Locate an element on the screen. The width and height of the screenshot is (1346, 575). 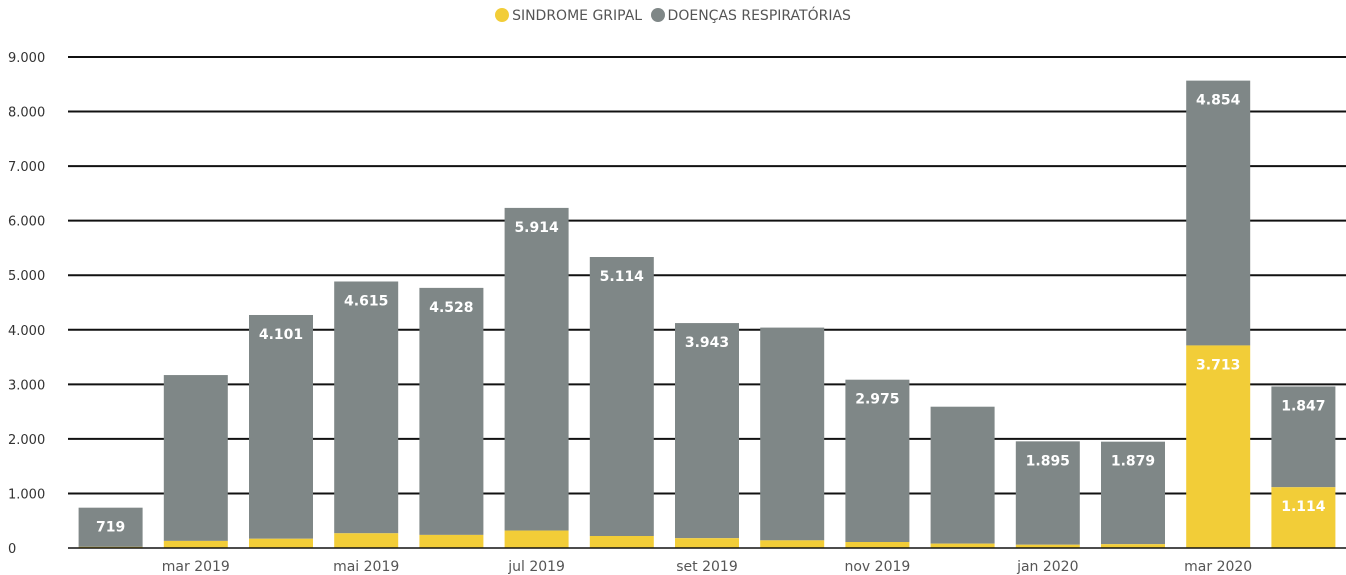
data-label: 4.854 is located at coordinates (1218, 101).